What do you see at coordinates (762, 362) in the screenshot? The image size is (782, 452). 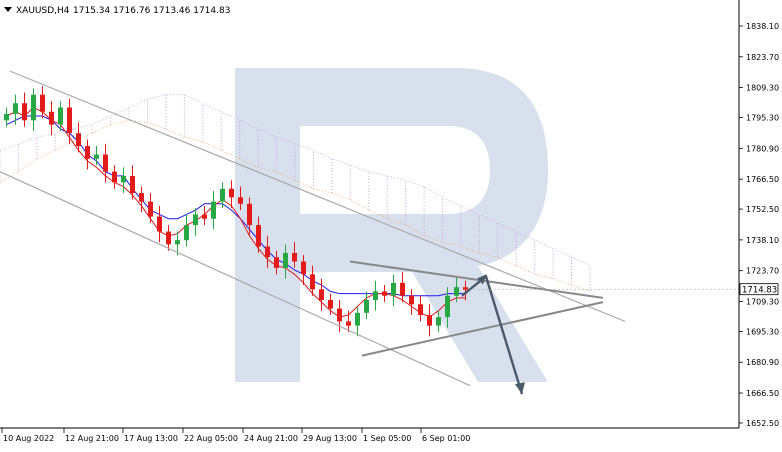 I see `y-tick-label: 1680.90` at bounding box center [762, 362].